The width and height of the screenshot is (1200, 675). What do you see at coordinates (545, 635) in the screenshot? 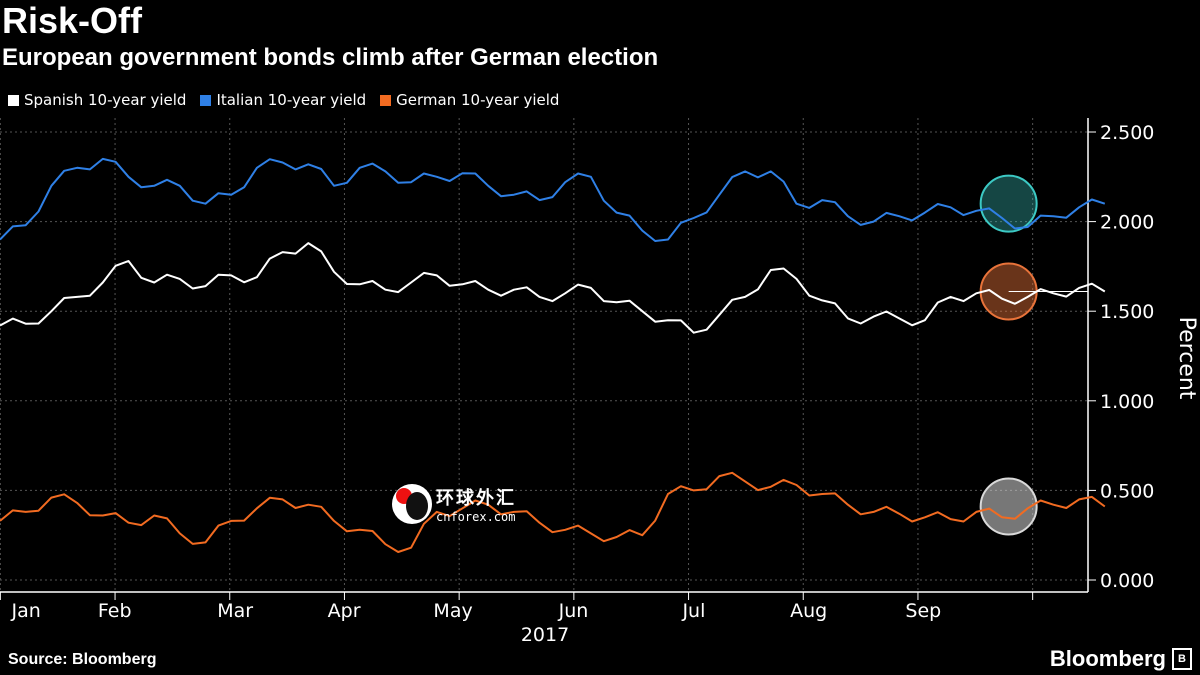
I see `x-axis-label: 2017` at bounding box center [545, 635].